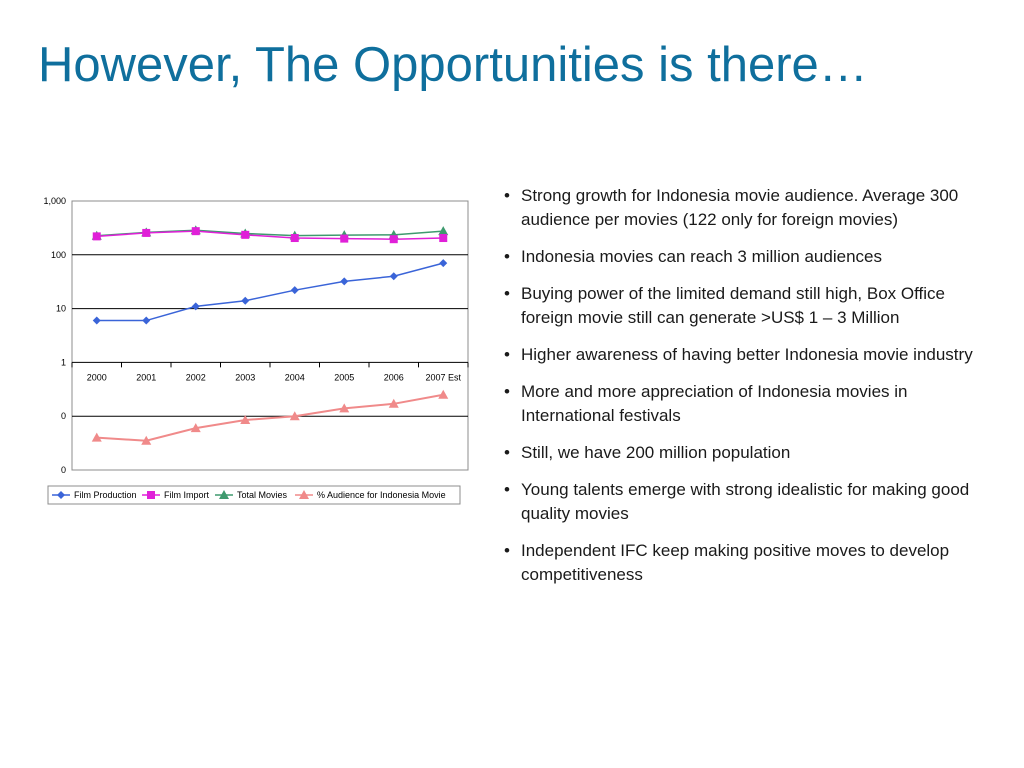  What do you see at coordinates (394, 377) in the screenshot?
I see `x-tick-label: 2006` at bounding box center [394, 377].